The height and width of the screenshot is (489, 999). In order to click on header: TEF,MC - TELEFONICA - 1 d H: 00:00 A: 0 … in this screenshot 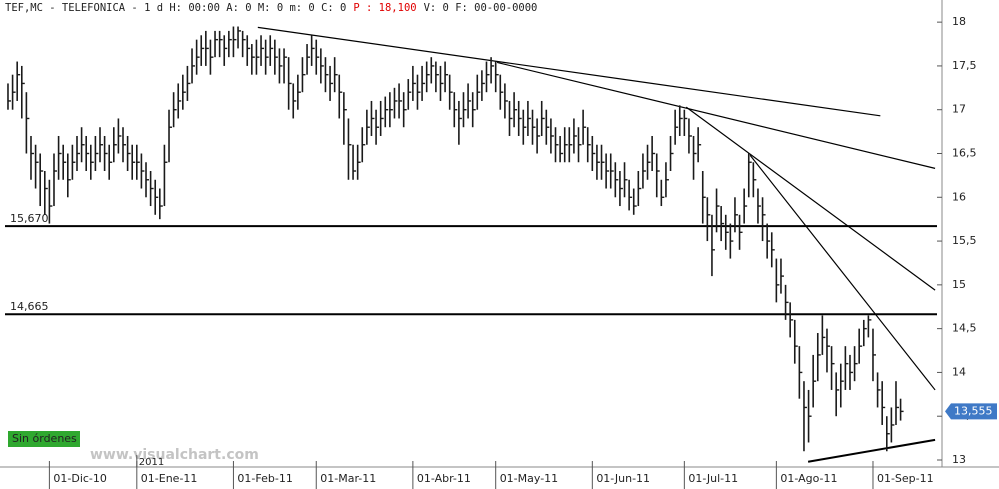, I will do `click(271, 8)`.